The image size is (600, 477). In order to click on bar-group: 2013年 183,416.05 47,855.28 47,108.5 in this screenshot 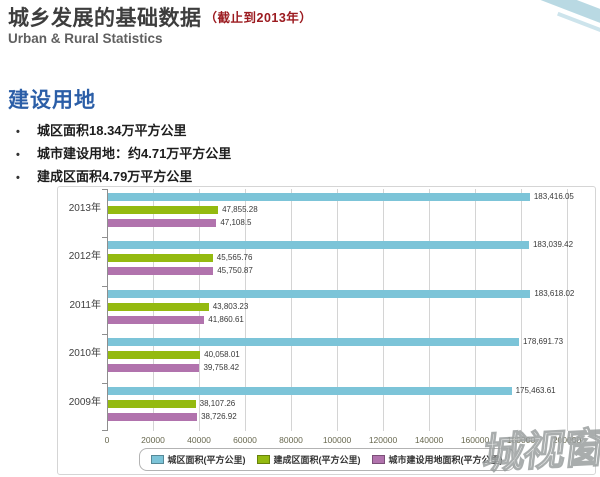, I will do `click(321, 213)`.